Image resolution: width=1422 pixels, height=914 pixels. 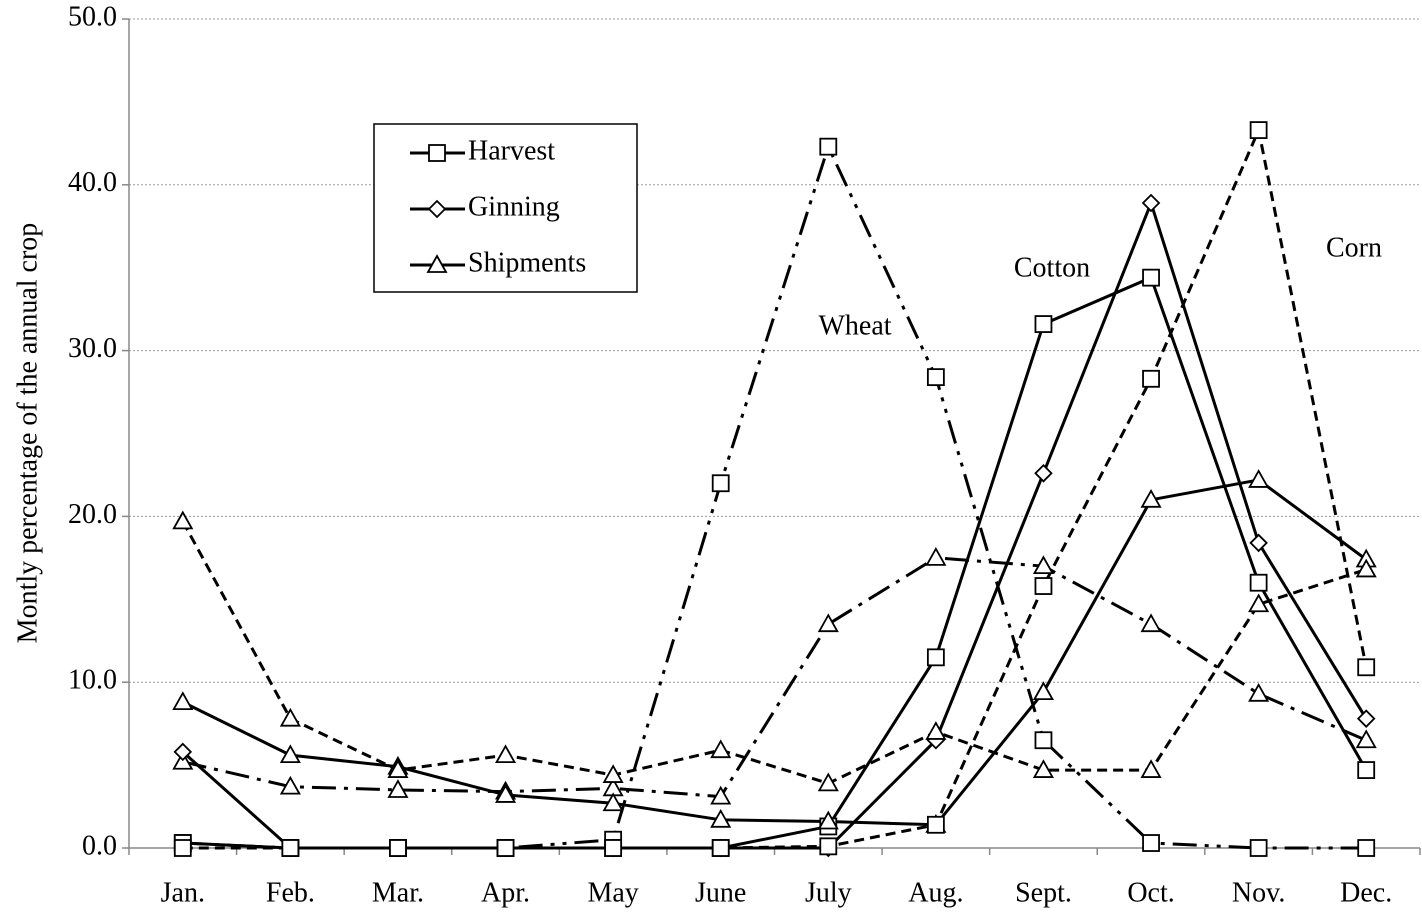 What do you see at coordinates (92, 514) in the screenshot?
I see `y-tick-label: 20.0` at bounding box center [92, 514].